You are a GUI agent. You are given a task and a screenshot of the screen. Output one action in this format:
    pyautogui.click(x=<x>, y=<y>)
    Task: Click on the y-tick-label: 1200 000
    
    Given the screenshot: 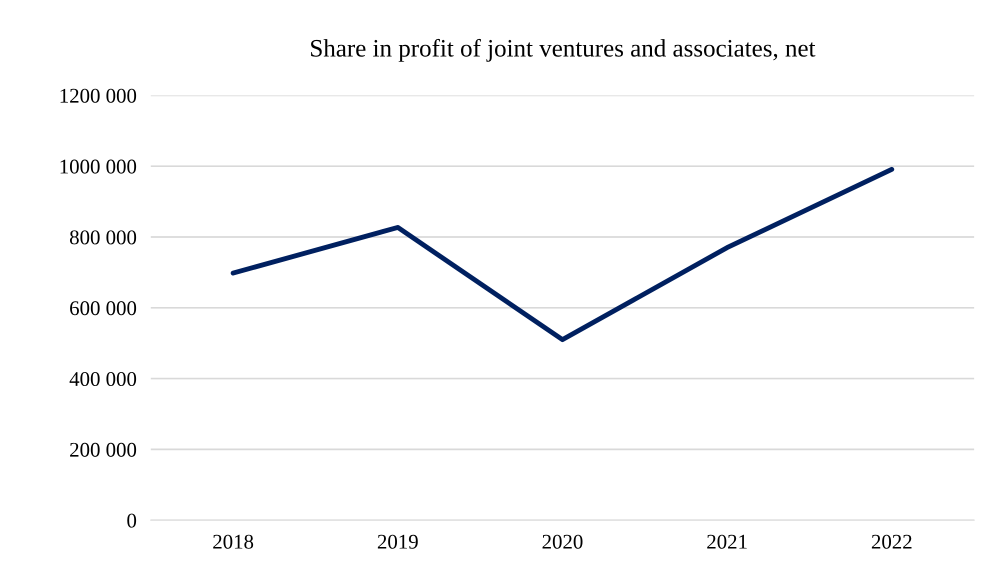 What is the action you would take?
    pyautogui.click(x=98, y=95)
    